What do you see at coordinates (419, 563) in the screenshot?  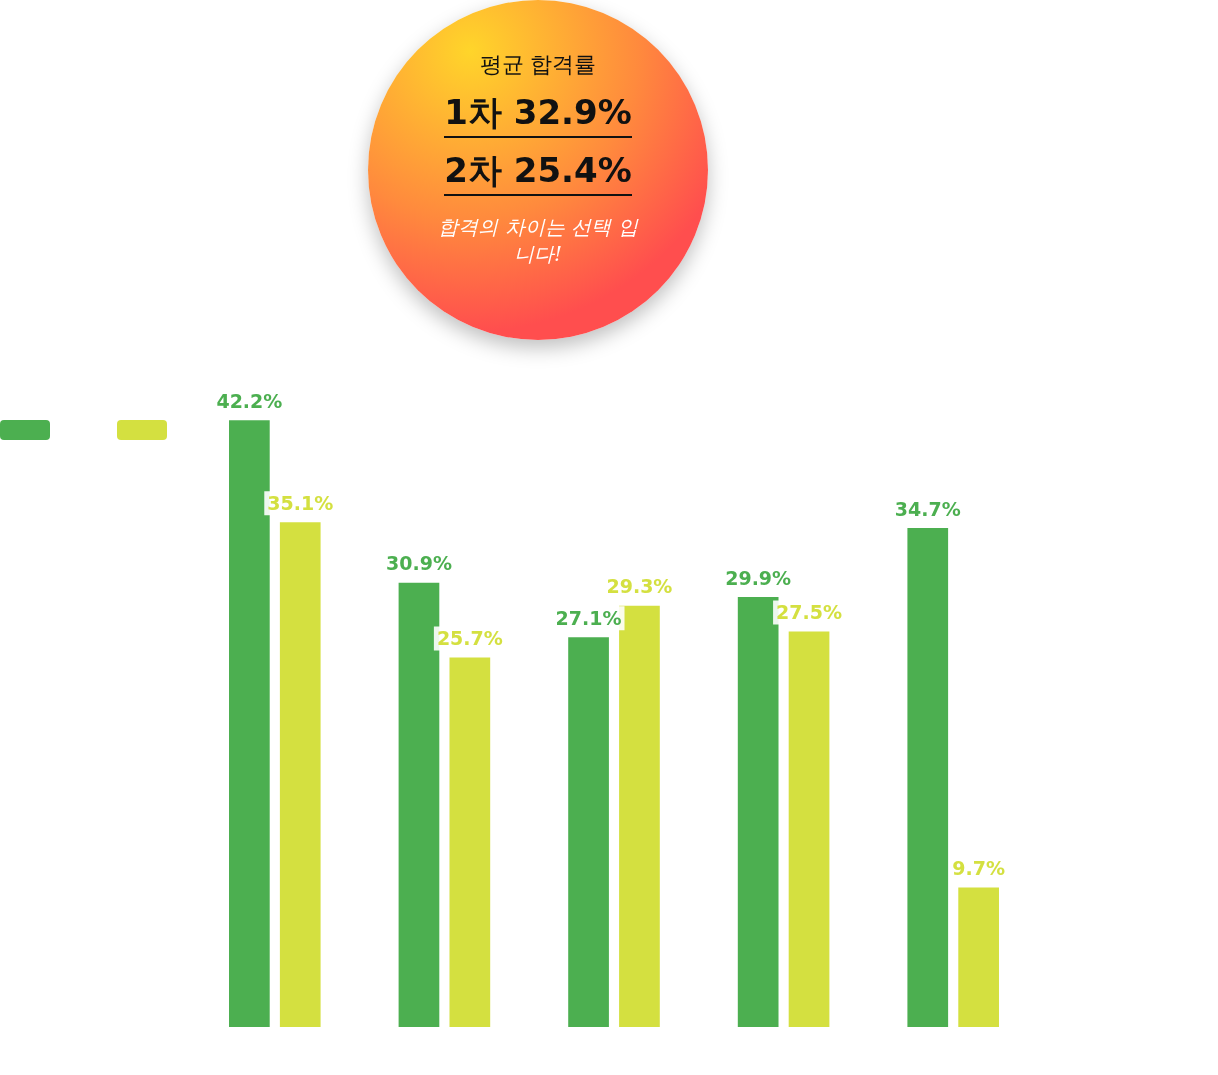 I see `data-label: 30.9%` at bounding box center [419, 563].